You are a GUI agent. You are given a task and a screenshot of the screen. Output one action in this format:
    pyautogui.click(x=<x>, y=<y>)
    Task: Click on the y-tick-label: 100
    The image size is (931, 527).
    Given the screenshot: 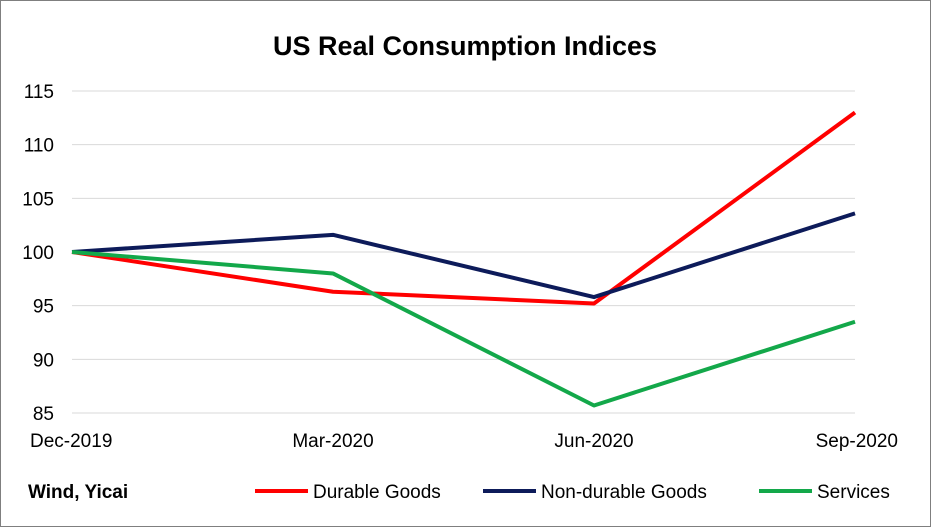 What is the action you would take?
    pyautogui.click(x=38, y=253)
    